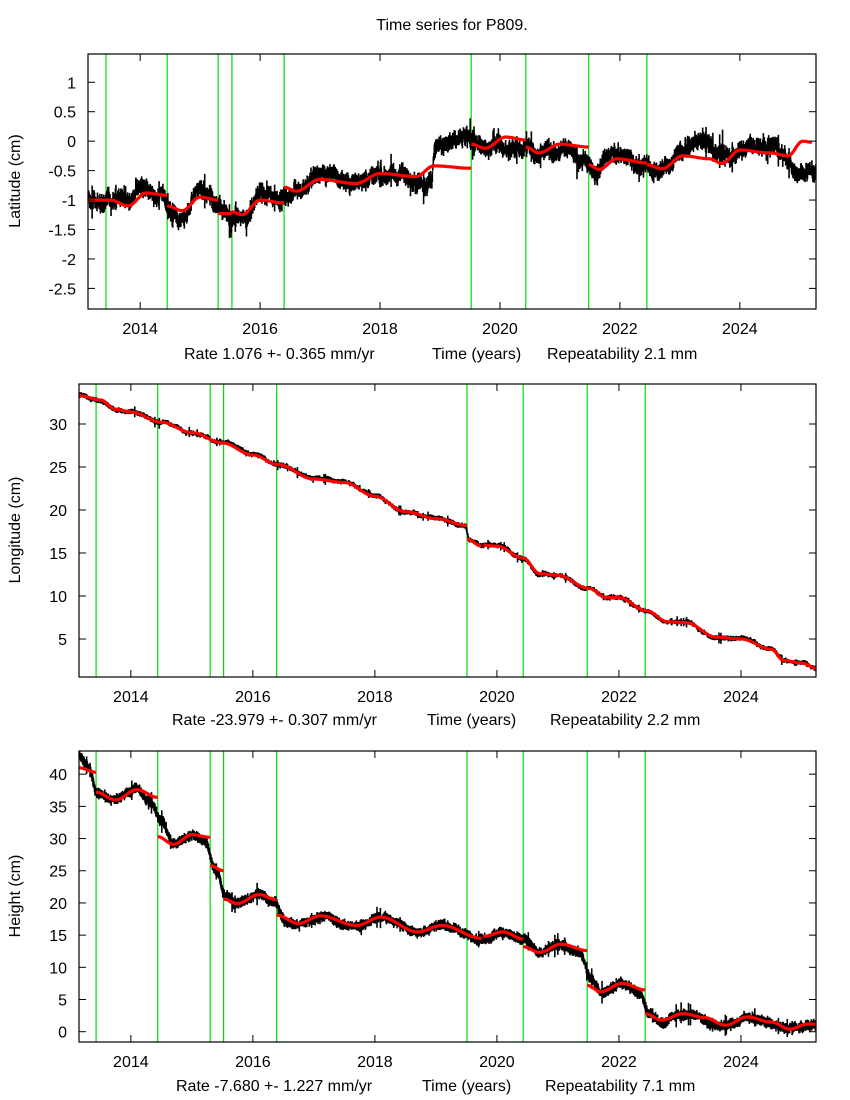 The height and width of the screenshot is (1100, 850). What do you see at coordinates (15, 896) in the screenshot?
I see `height-ylabel: Height (cm)` at bounding box center [15, 896].